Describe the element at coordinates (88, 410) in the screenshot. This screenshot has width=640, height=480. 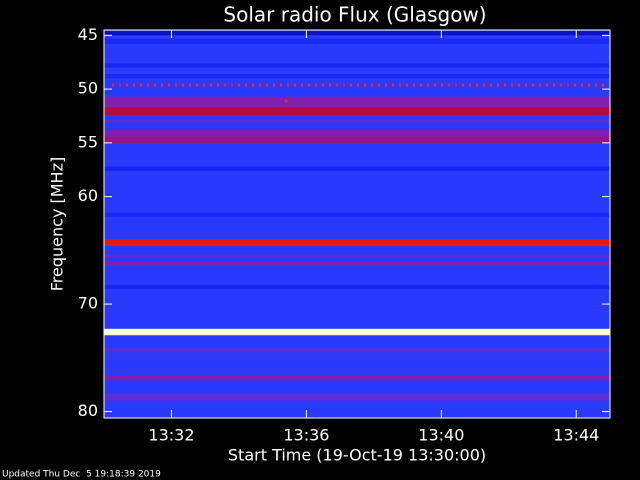
I see `y-tick-label: 80` at that location.